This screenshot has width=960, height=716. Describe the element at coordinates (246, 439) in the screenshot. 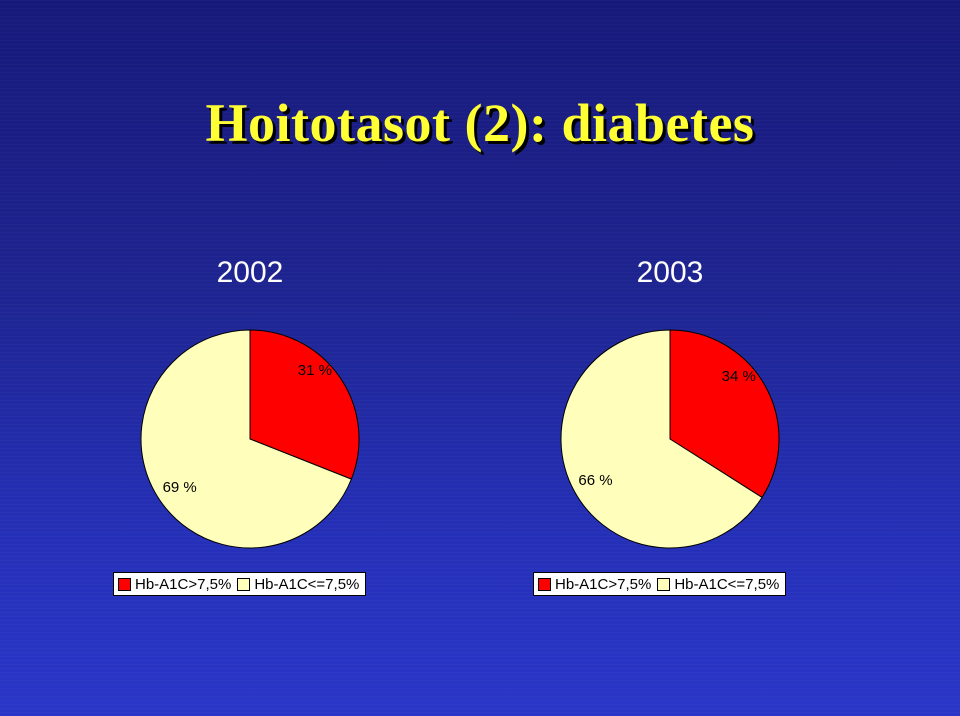

I see `slice-low-2002` at that location.